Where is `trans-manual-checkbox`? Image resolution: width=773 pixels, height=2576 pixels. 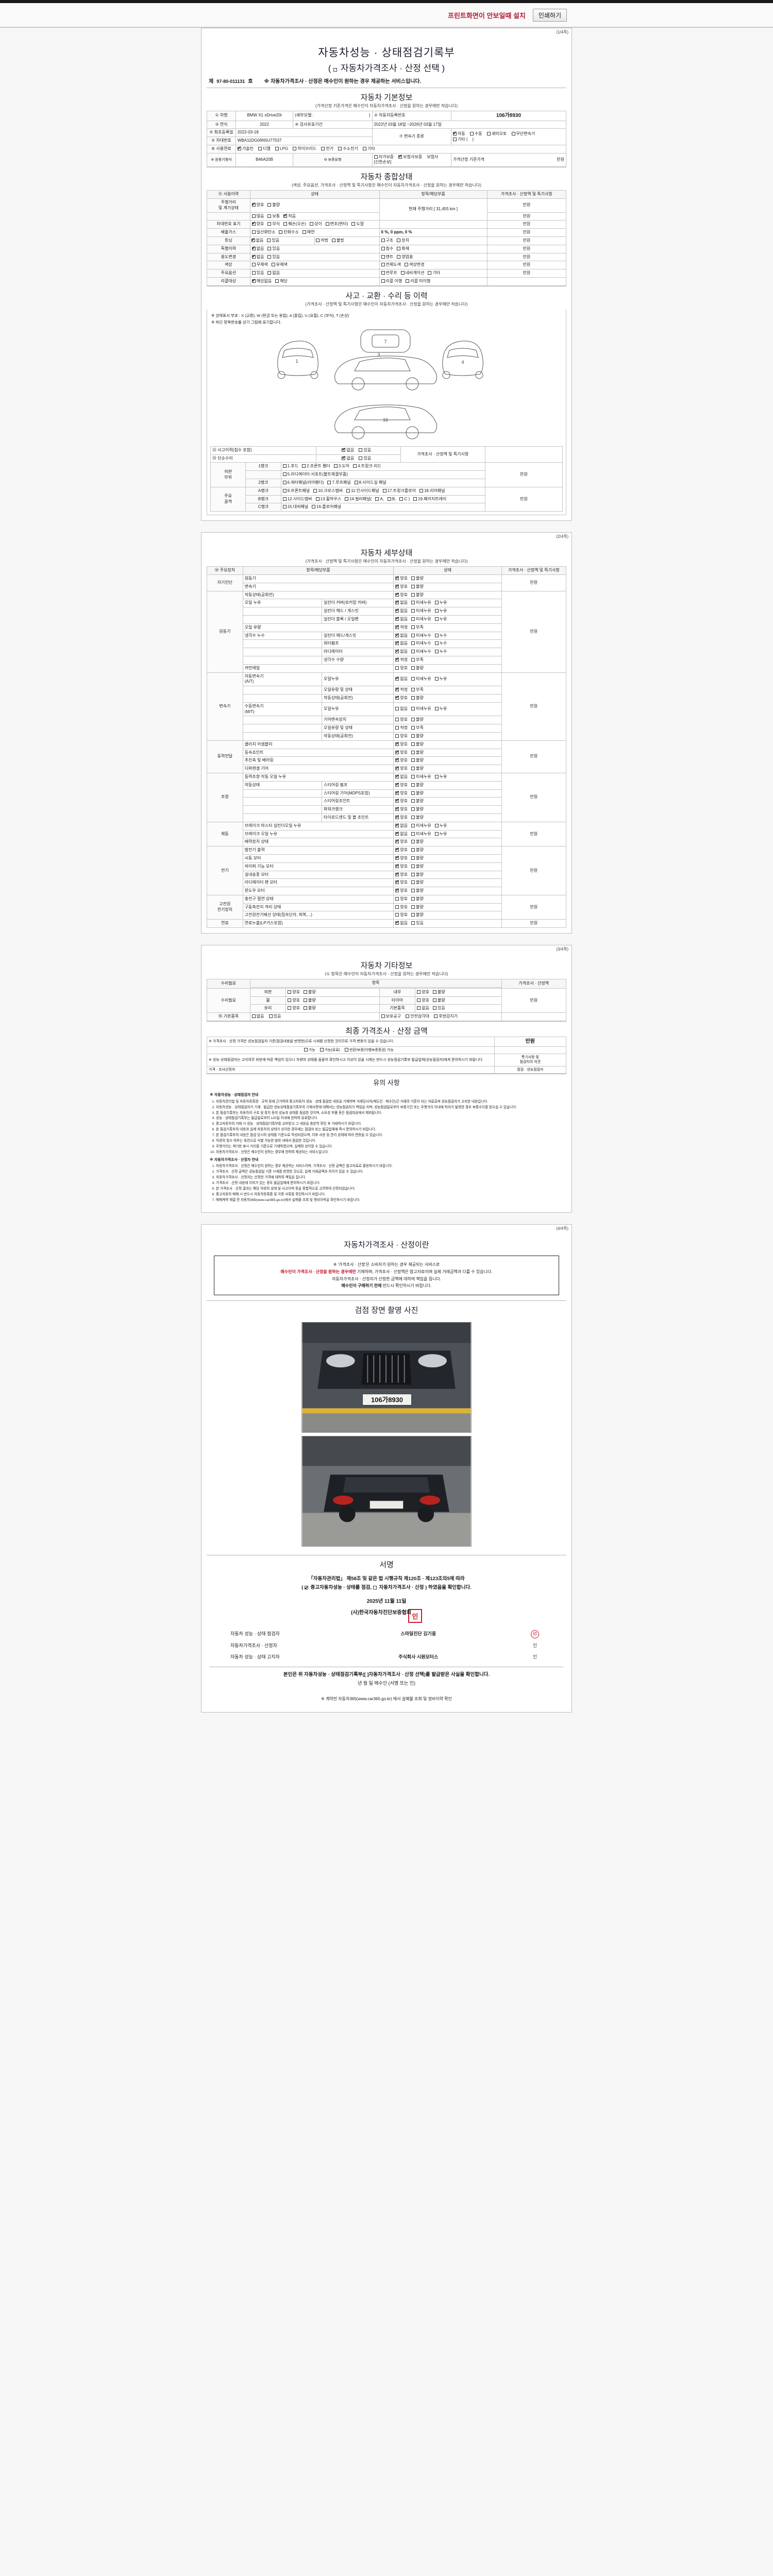 trans-manual-checkbox is located at coordinates (471, 133).